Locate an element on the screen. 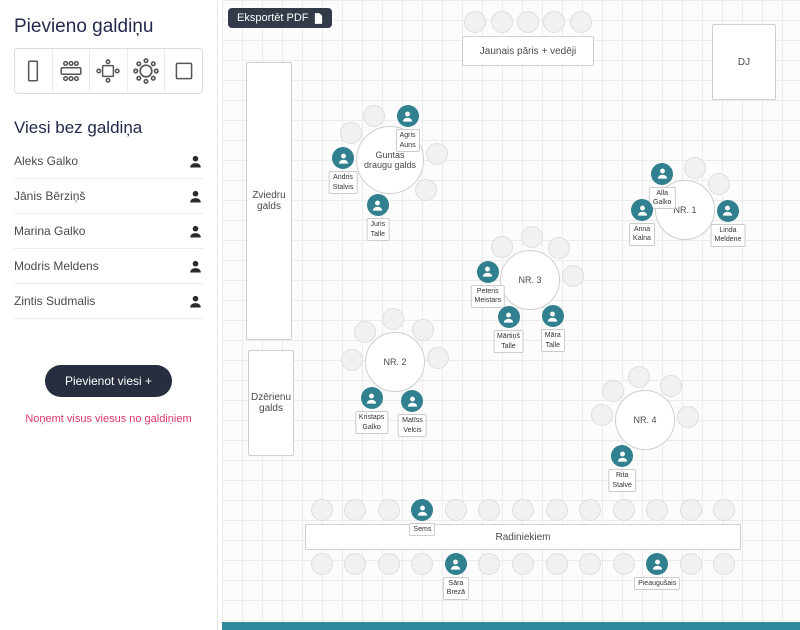 The width and height of the screenshot is (800, 630). remove-all-guests-link: Noņemt visus viesus no galdiņiem is located at coordinates (108, 419).